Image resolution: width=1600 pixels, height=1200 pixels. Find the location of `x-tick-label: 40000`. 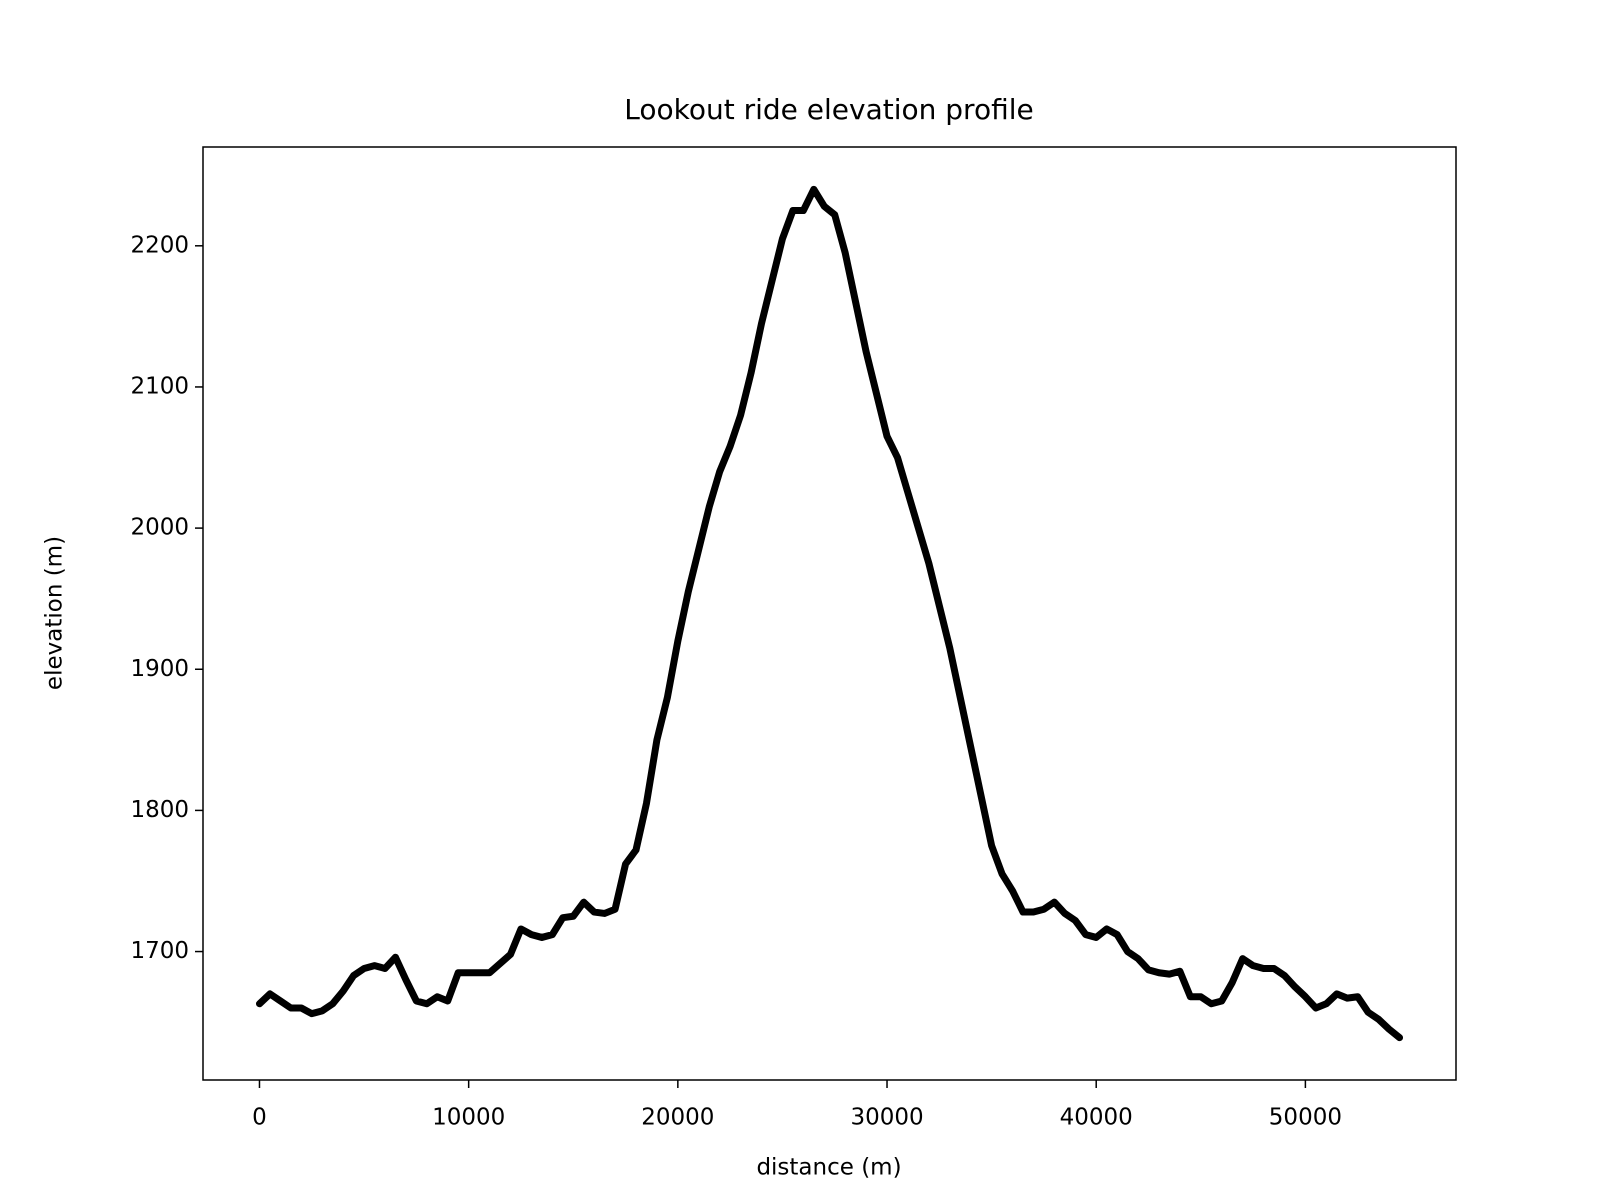

x-tick-label: 40000 is located at coordinates (1096, 1118).